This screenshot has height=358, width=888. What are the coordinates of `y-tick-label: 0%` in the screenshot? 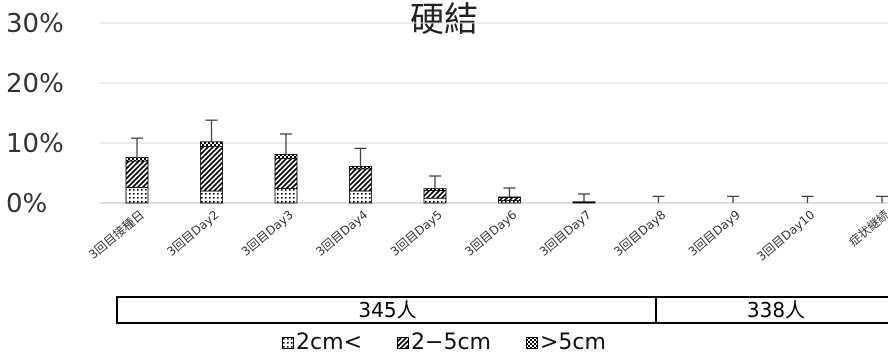 It's located at (27, 204).